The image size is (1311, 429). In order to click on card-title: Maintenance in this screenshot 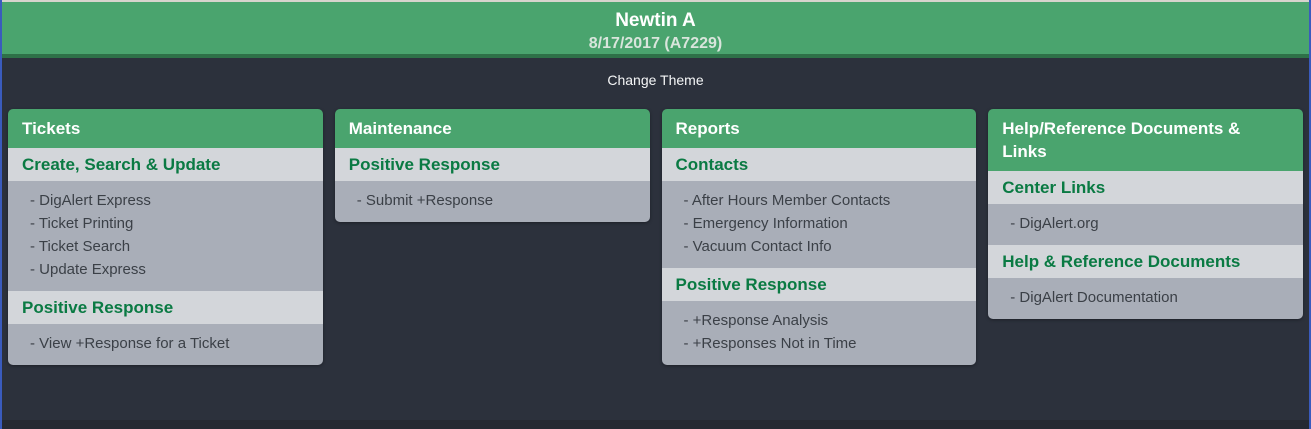, I will do `click(492, 128)`.